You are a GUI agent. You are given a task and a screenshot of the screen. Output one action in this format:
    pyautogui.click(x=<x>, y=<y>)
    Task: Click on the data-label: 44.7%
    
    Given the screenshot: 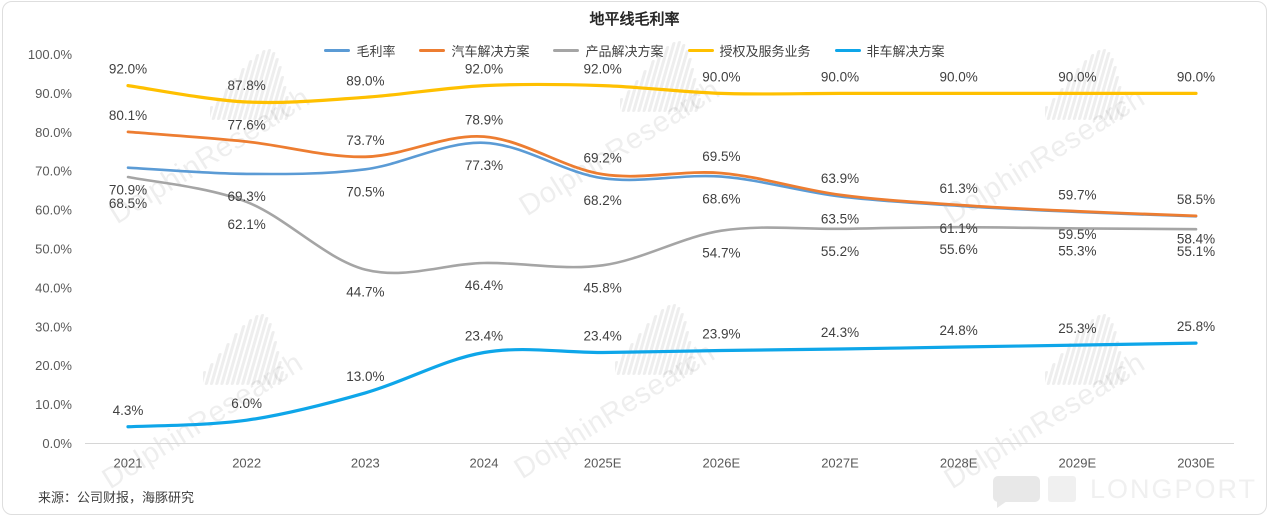 What is the action you would take?
    pyautogui.click(x=365, y=292)
    